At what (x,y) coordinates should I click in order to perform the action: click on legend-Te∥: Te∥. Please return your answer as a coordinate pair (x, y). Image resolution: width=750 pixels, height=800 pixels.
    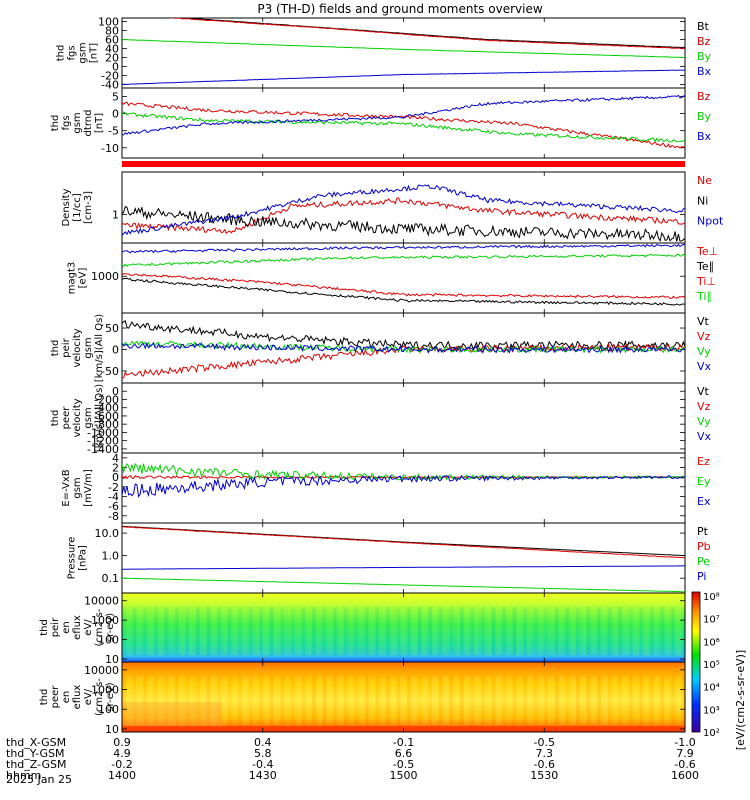
    Looking at the image, I should click on (705, 266).